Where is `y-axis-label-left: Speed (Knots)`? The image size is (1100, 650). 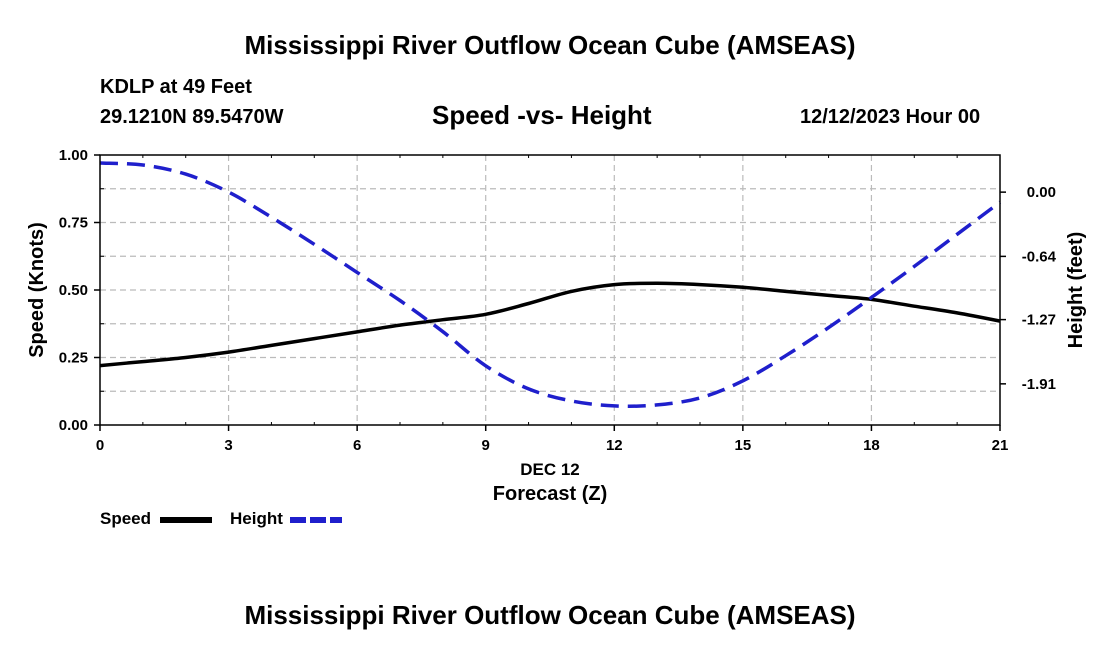 y-axis-label-left: Speed (Knots) is located at coordinates (37, 290).